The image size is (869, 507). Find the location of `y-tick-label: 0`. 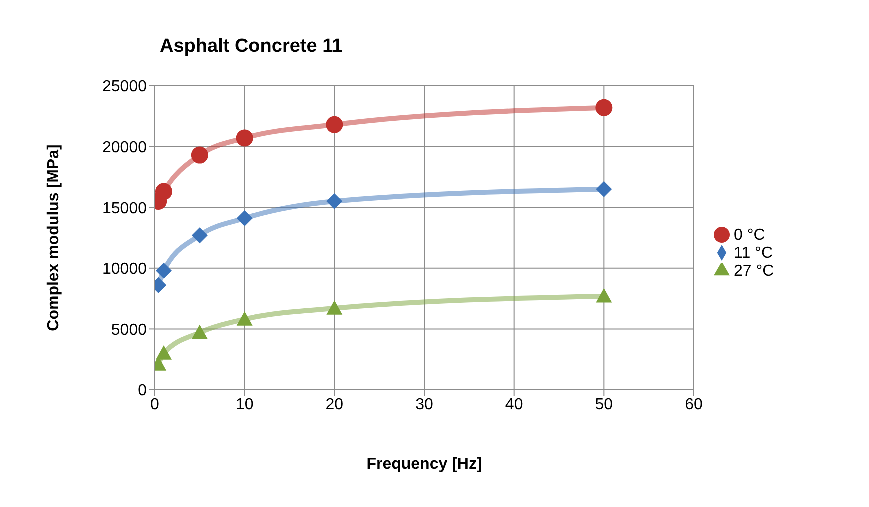

y-tick-label: 0 is located at coordinates (143, 391).